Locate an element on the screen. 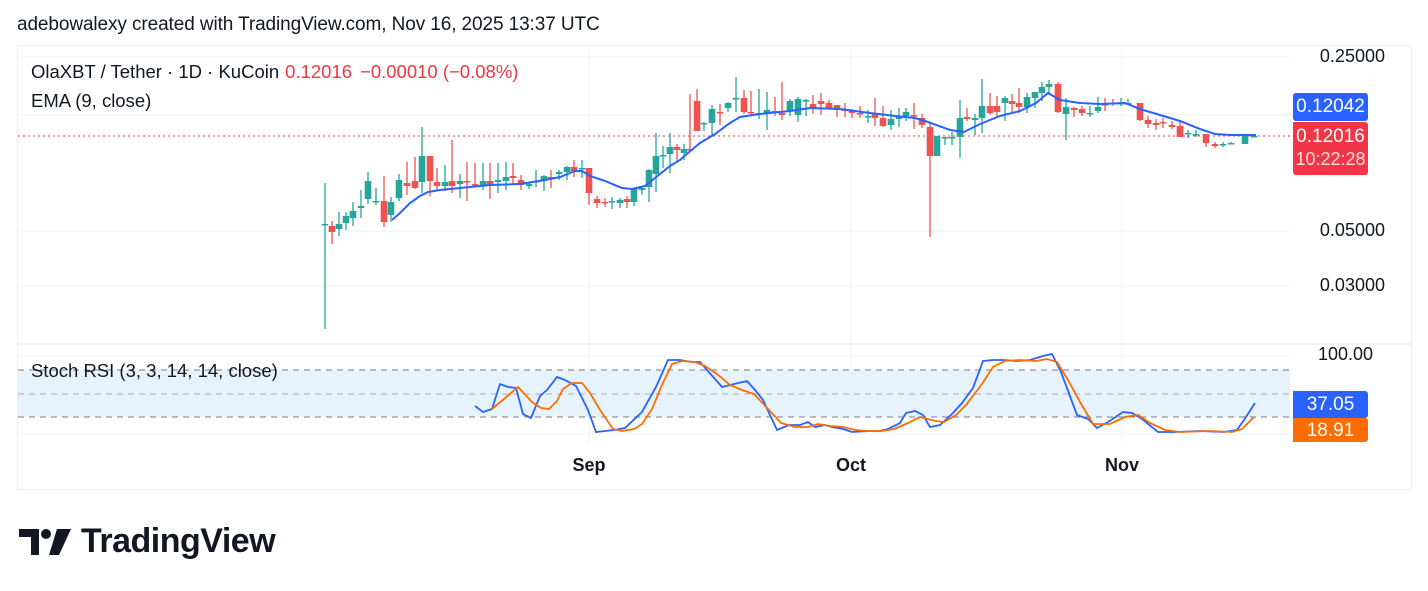 This screenshot has width=1428, height=591. time-label-sep: Sep is located at coordinates (589, 465).